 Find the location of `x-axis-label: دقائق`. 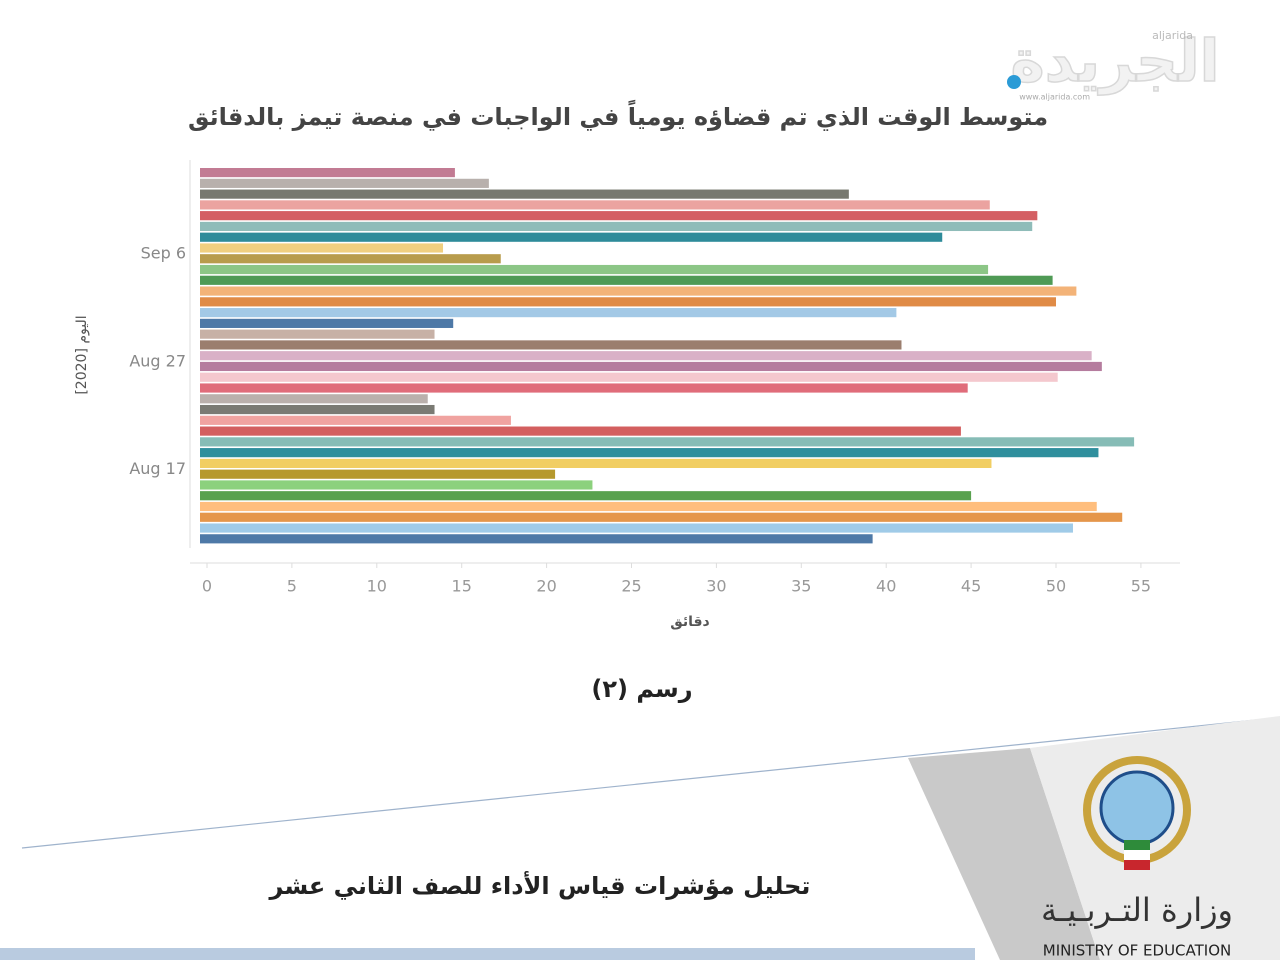

x-axis-label: دقائق is located at coordinates (689, 622).